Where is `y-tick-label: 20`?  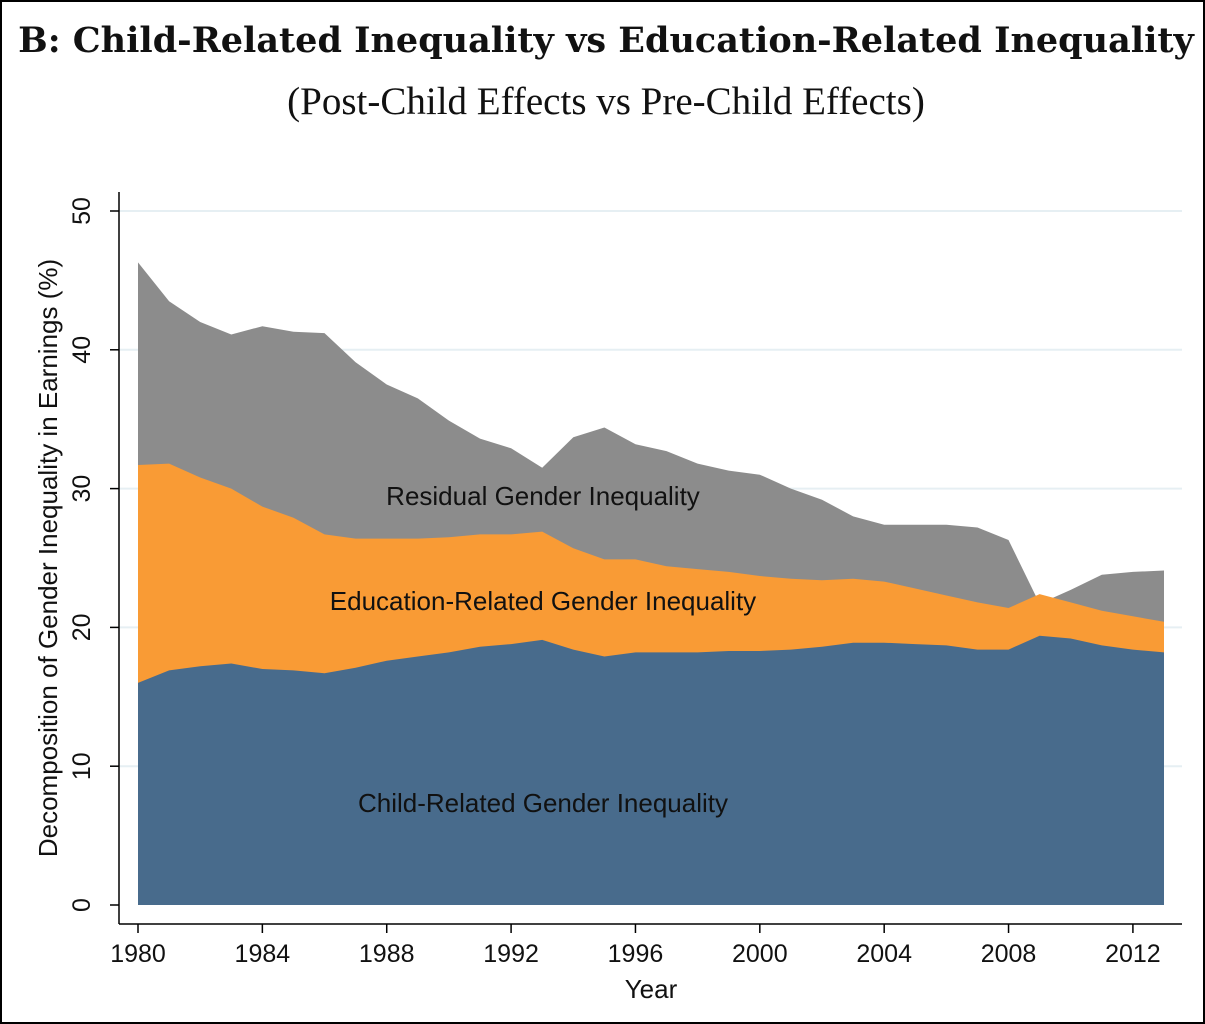
y-tick-label: 20 is located at coordinates (82, 627).